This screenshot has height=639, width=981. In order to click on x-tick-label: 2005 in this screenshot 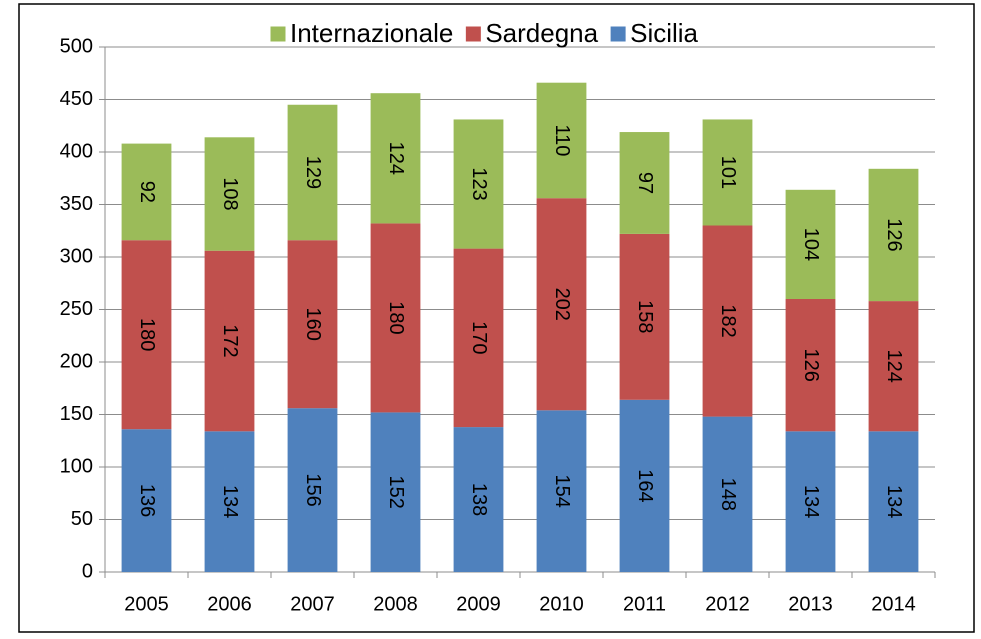, I will do `click(146, 604)`.